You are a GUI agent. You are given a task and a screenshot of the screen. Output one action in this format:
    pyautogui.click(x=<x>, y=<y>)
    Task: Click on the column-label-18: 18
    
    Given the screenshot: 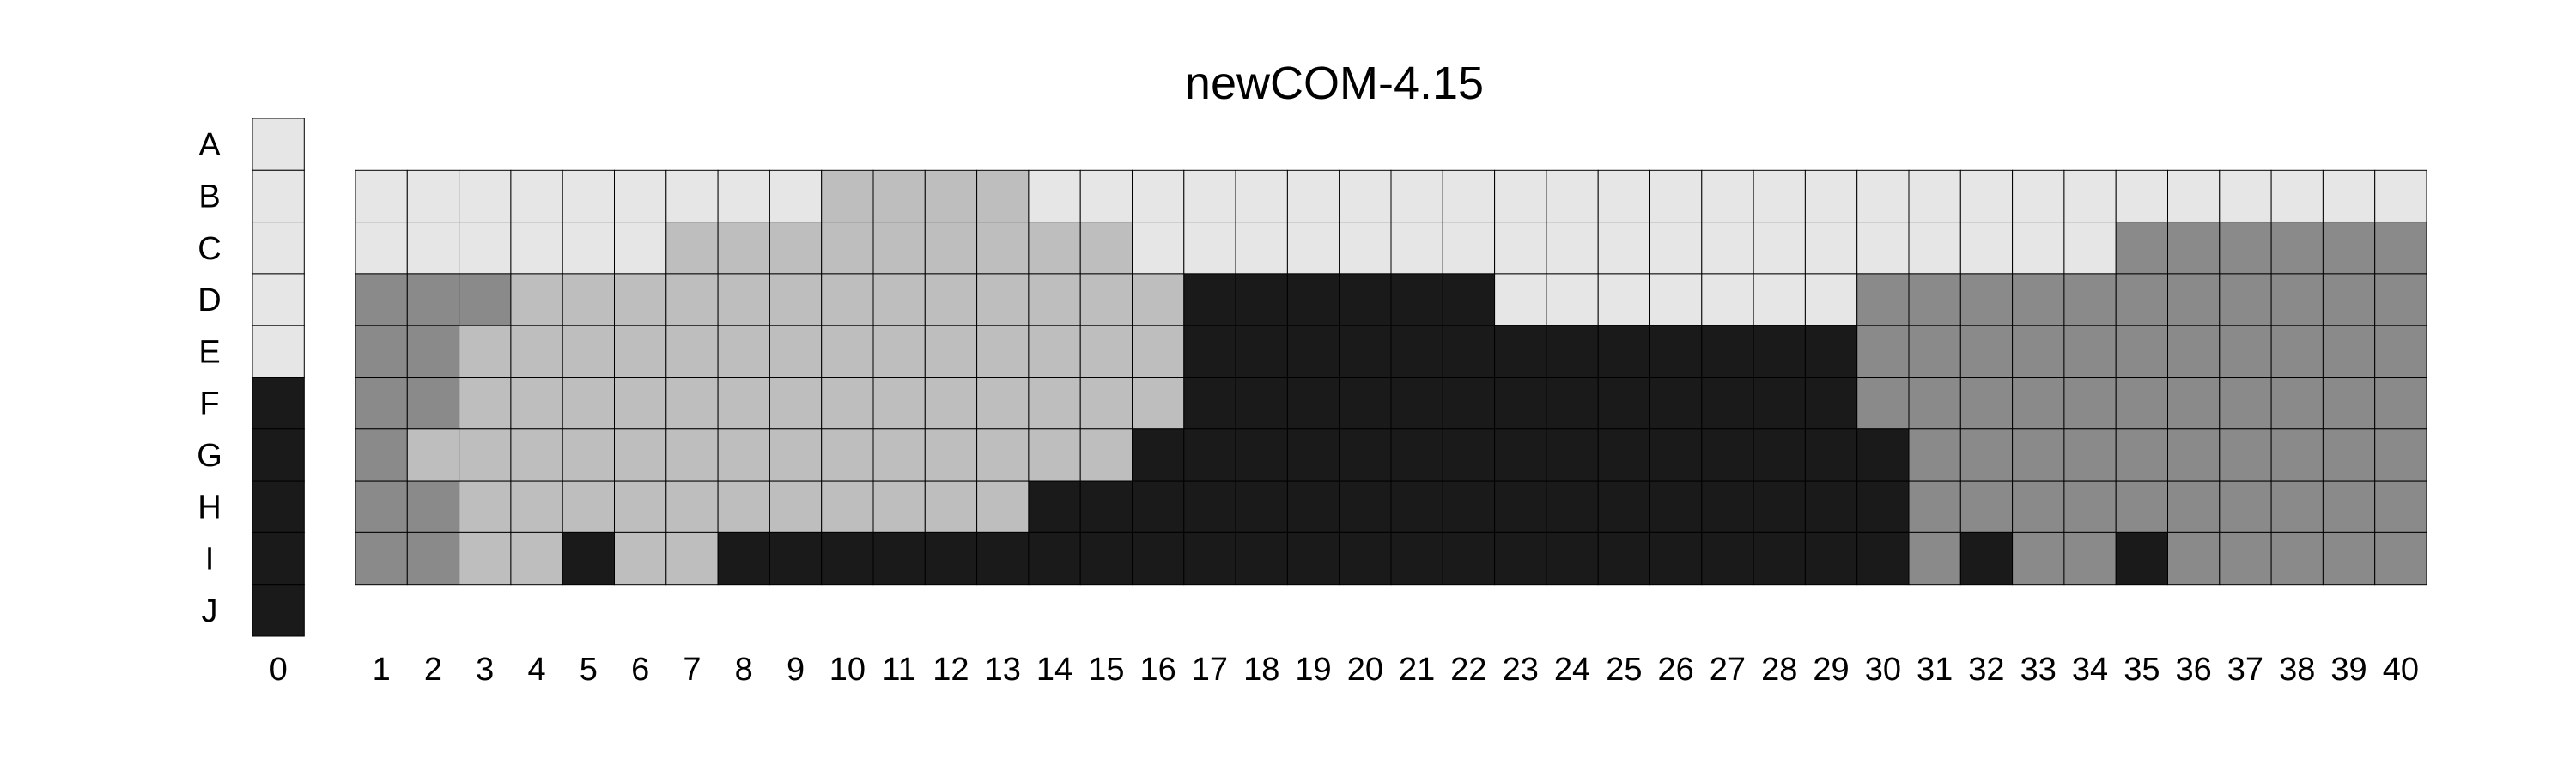 What is the action you would take?
    pyautogui.click(x=1261, y=670)
    